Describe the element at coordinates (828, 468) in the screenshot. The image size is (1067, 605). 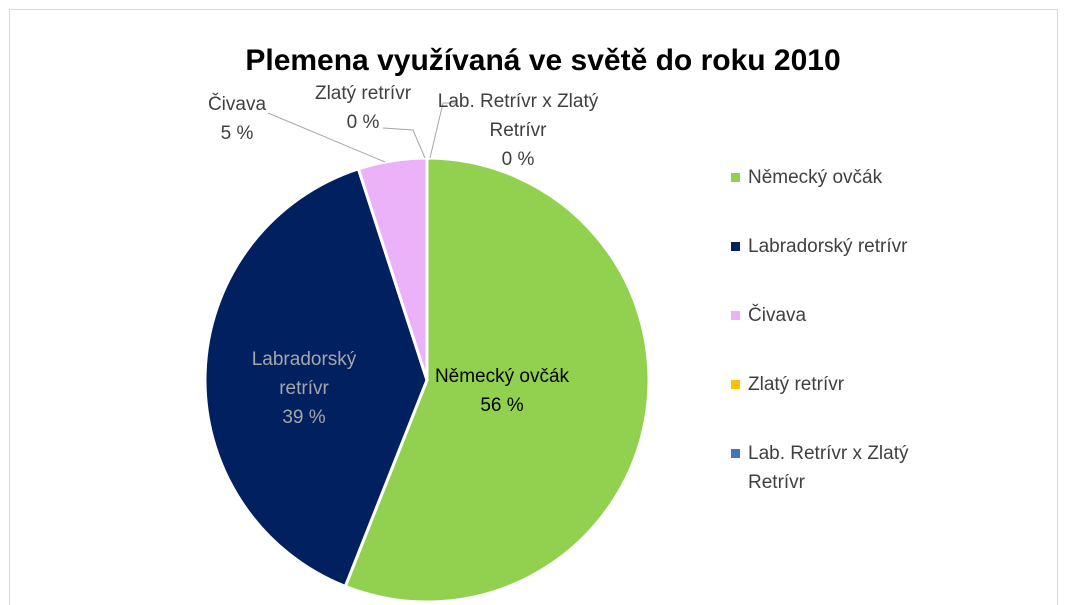
I see `legend-text: Lab. Retrívr x Zlatý Retrívr` at that location.